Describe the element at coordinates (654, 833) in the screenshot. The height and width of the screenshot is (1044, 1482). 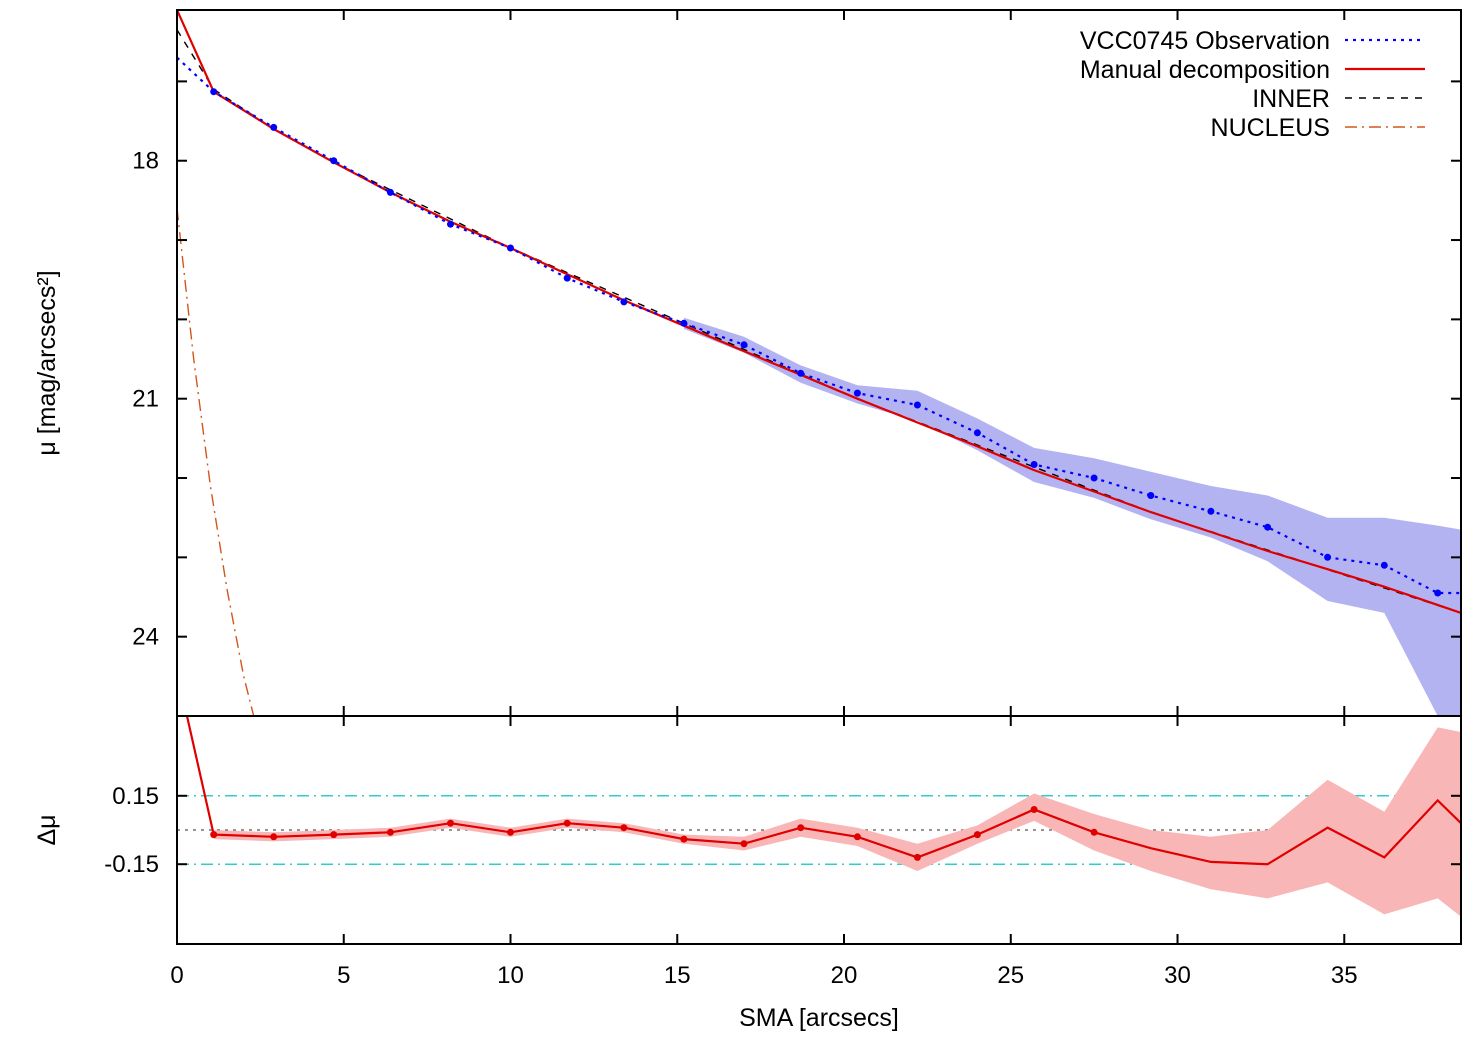
I see `residual-markers` at that location.